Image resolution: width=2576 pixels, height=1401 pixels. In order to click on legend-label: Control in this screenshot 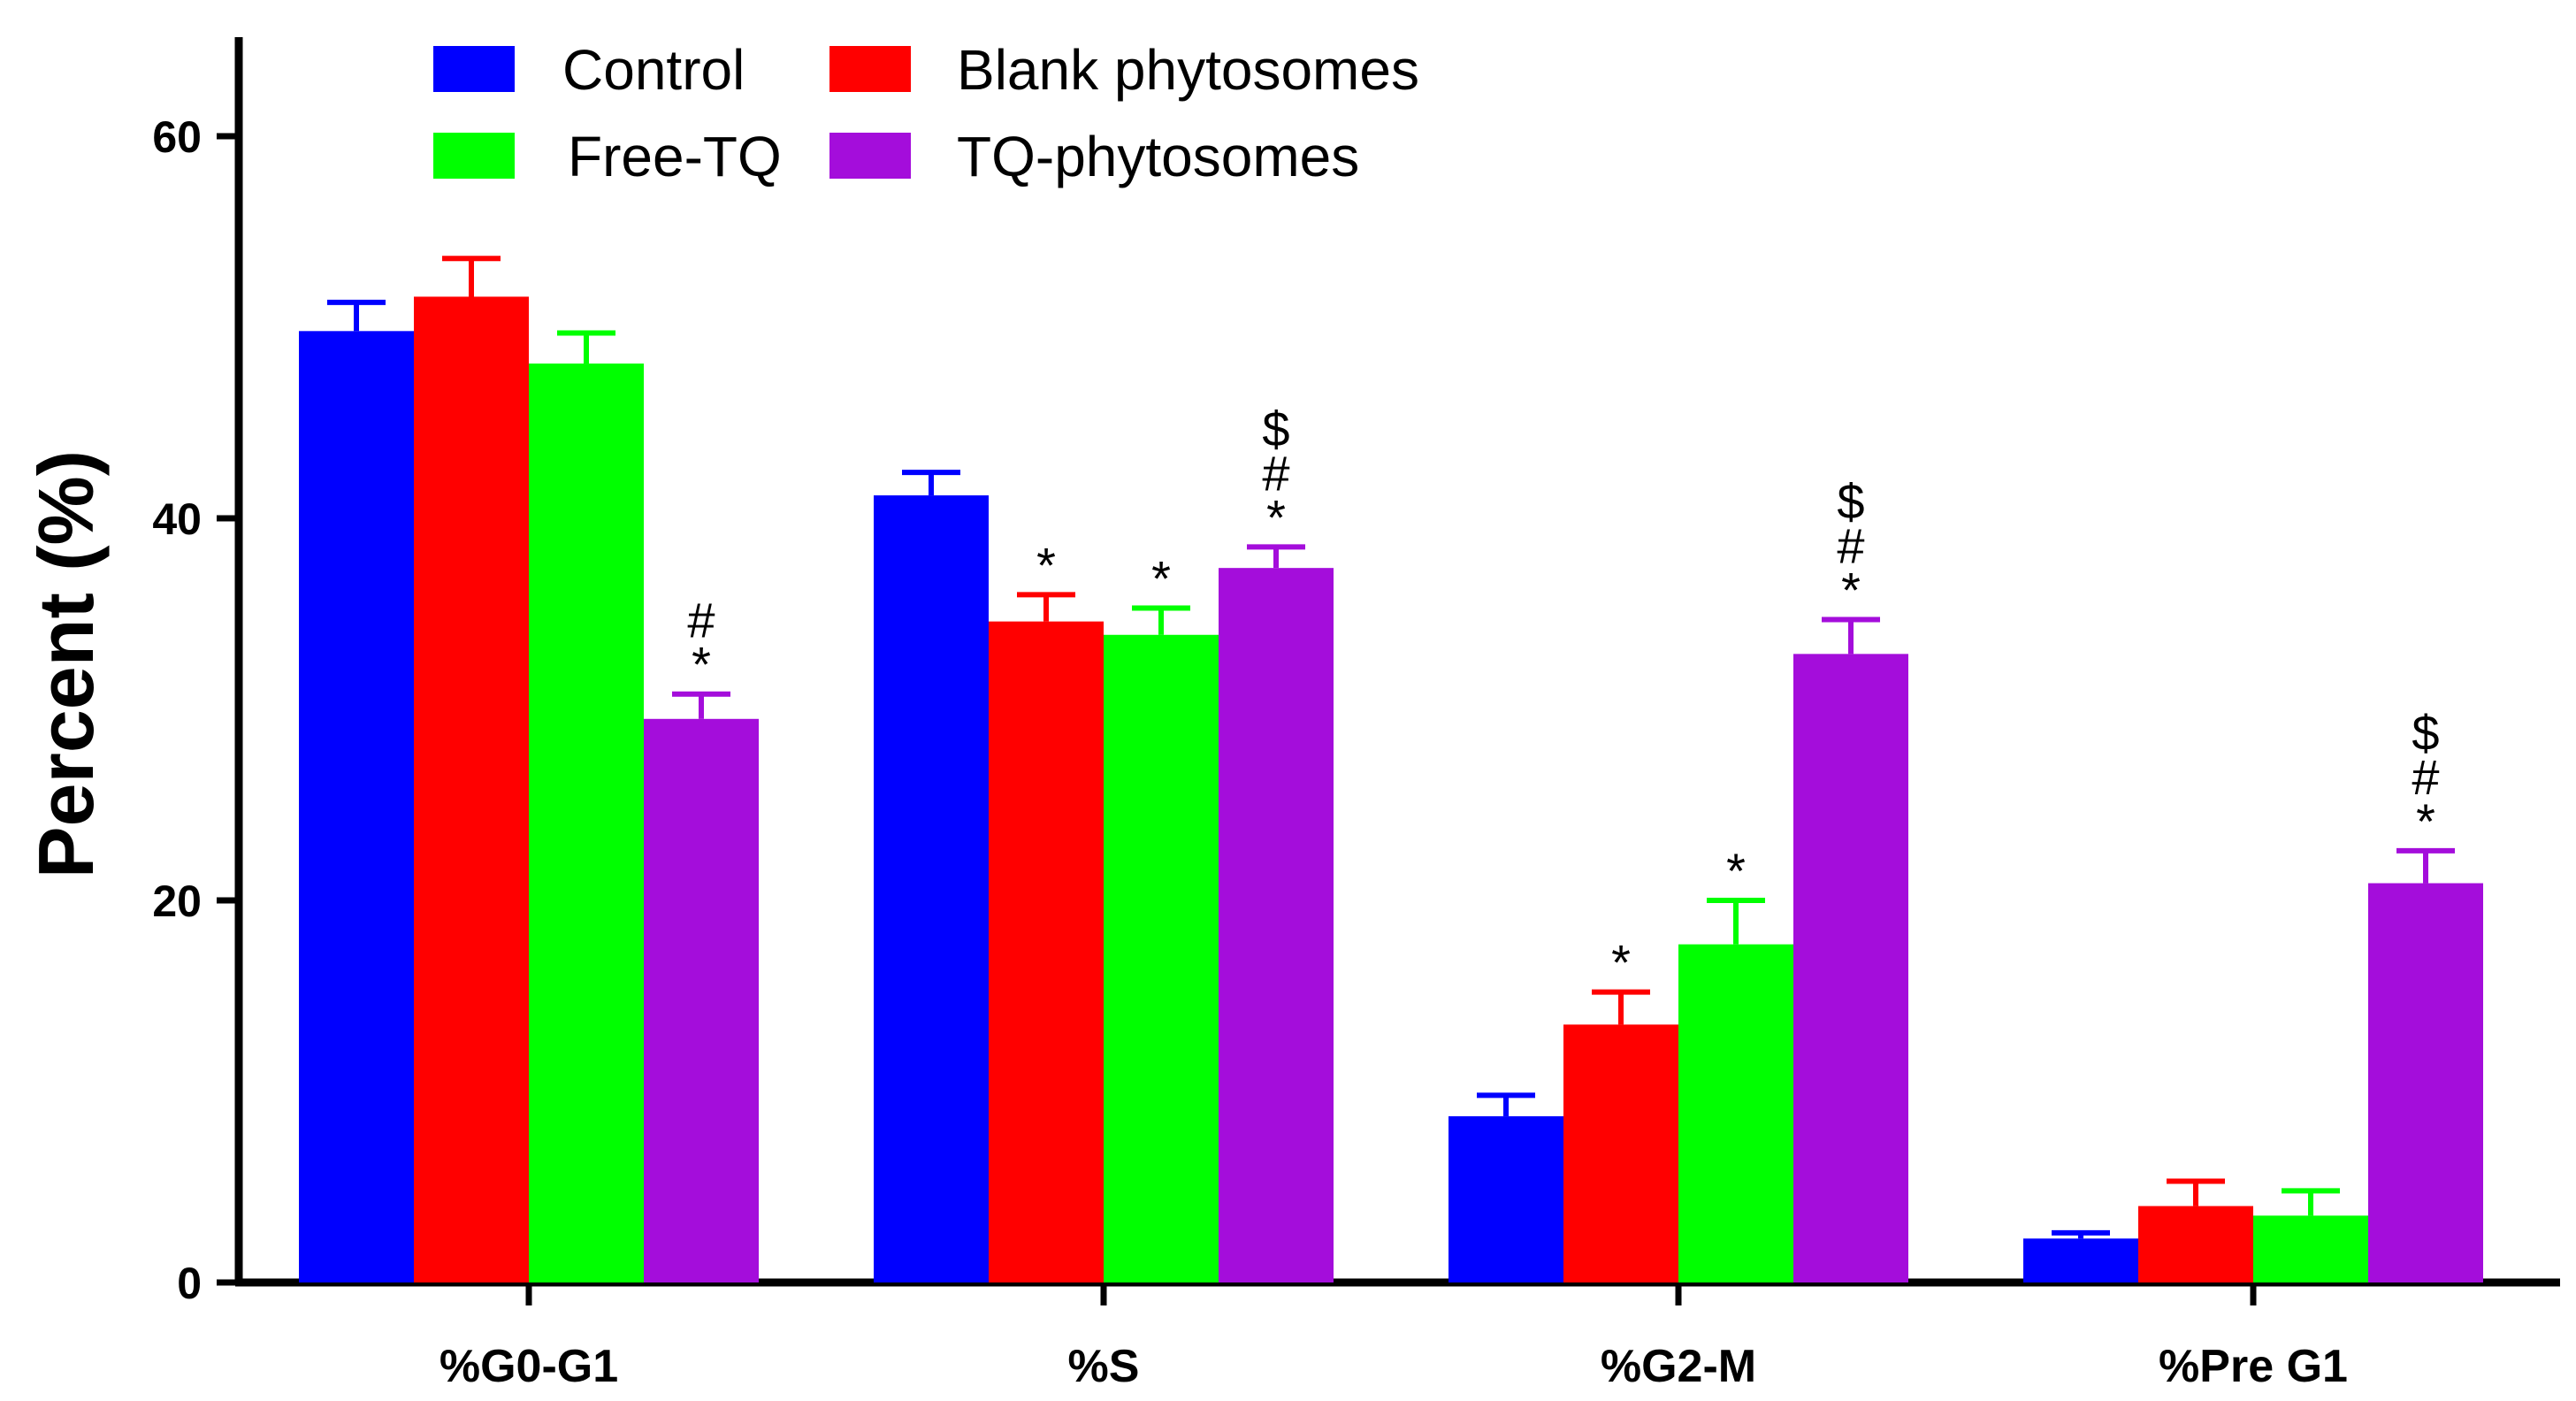, I will do `click(654, 70)`.